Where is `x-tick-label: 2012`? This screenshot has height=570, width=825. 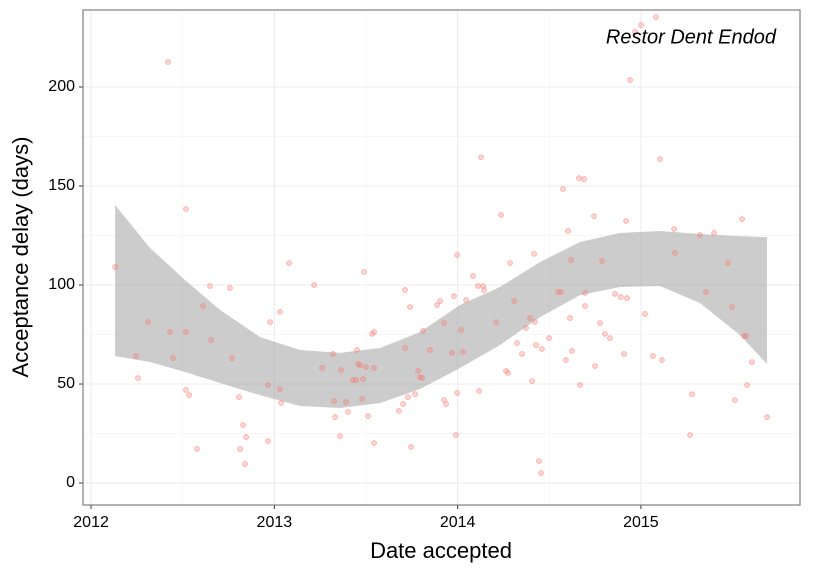
x-tick-label: 2012 is located at coordinates (91, 522).